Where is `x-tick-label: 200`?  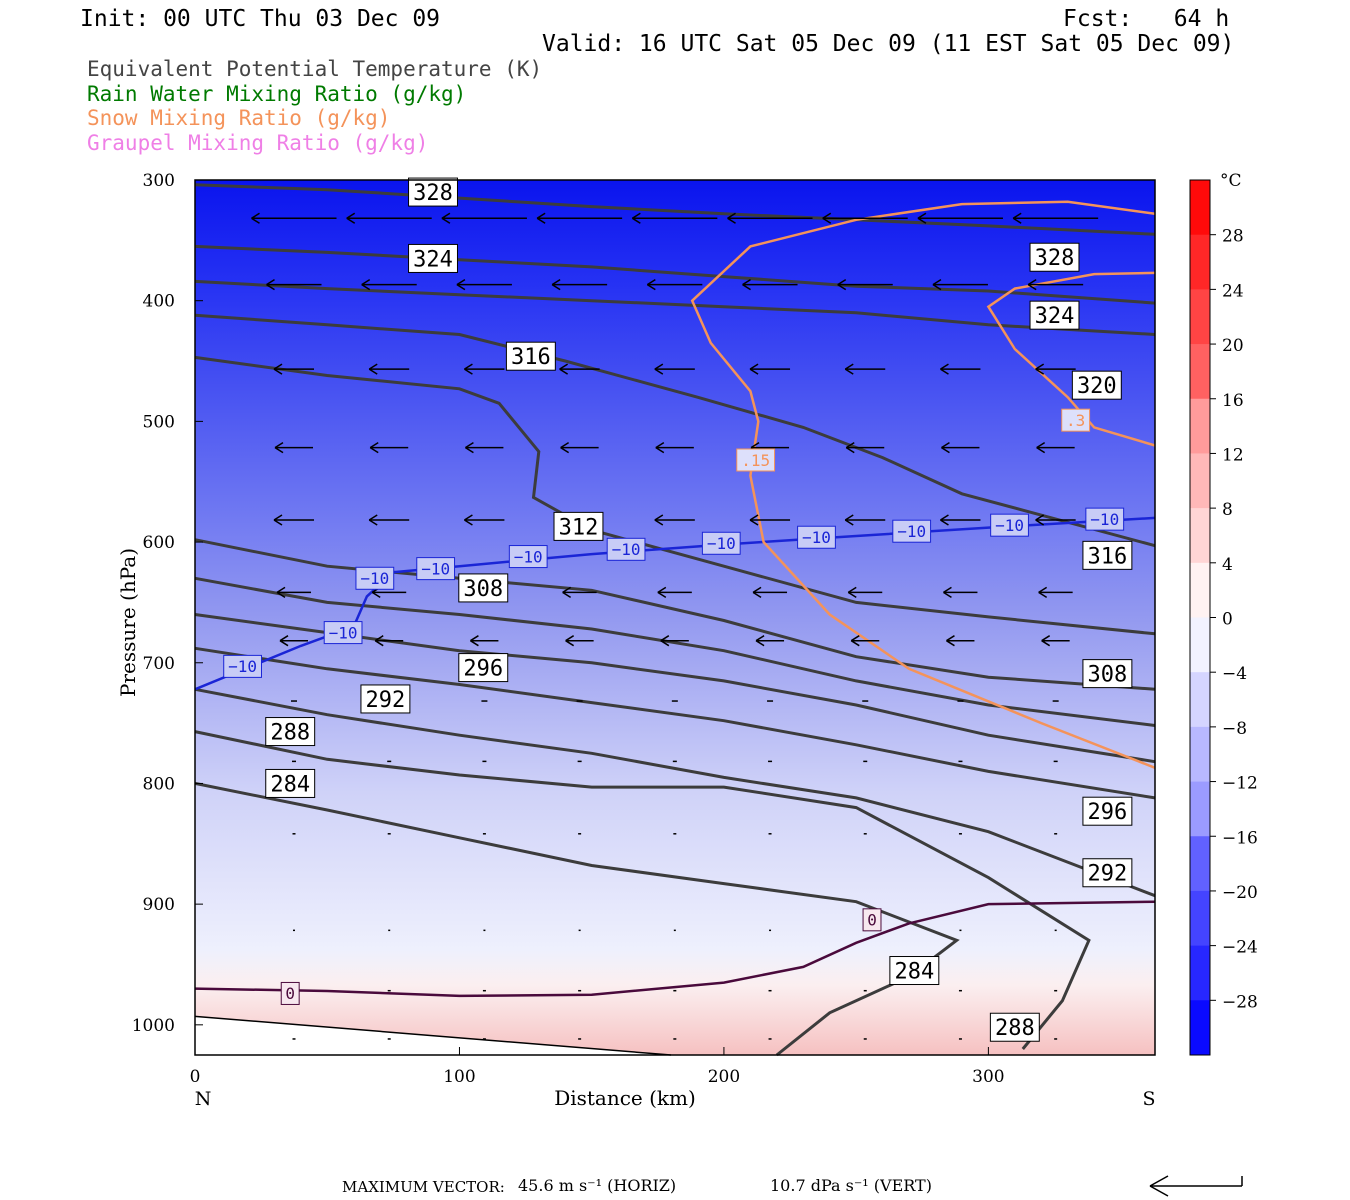
x-tick-label: 200 is located at coordinates (724, 1077).